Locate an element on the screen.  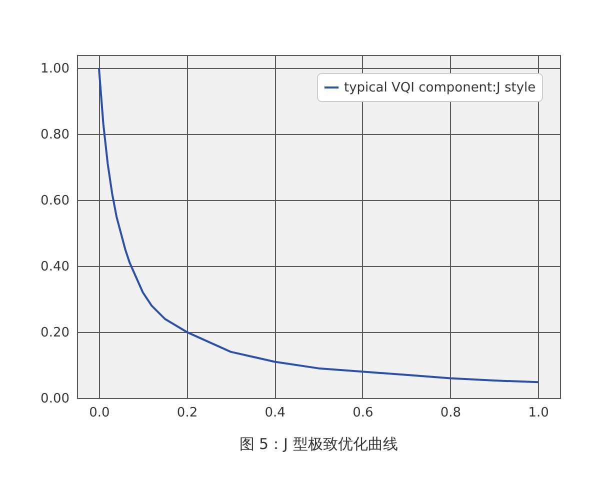
x-tick-label: 0.8 is located at coordinates (451, 413).